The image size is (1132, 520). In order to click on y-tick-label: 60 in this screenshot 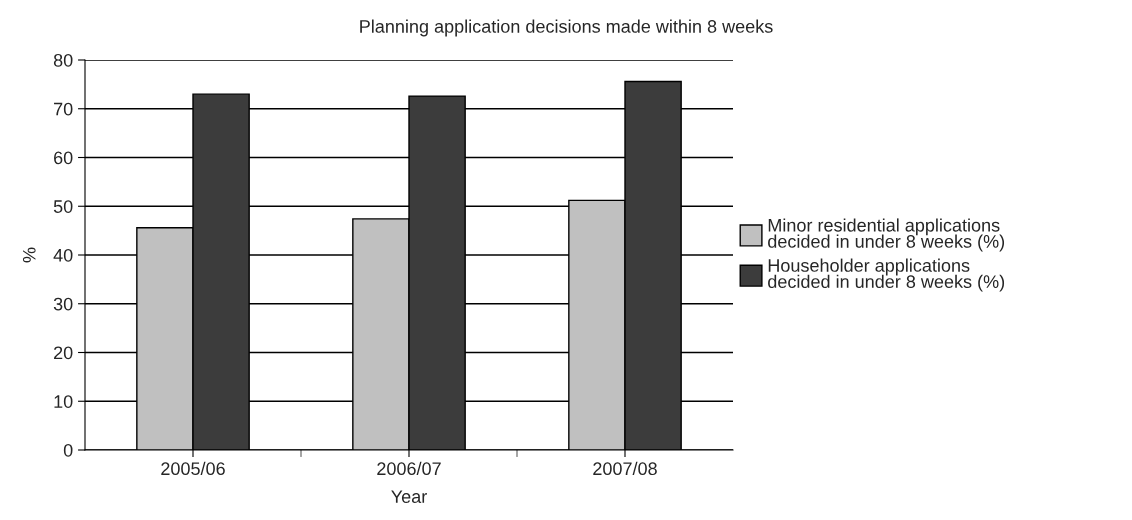, I will do `click(63, 158)`.